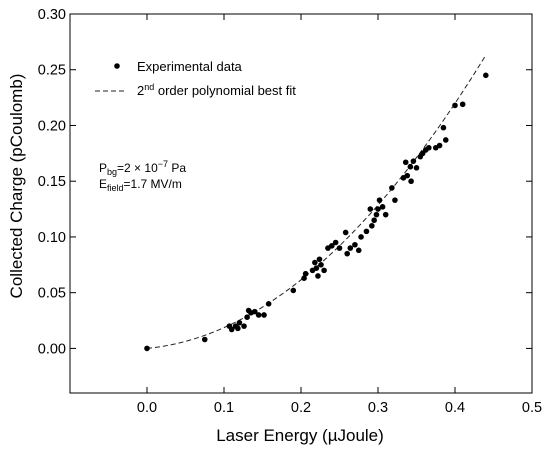  I want to click on x-tick-label: 0.4, so click(455, 408).